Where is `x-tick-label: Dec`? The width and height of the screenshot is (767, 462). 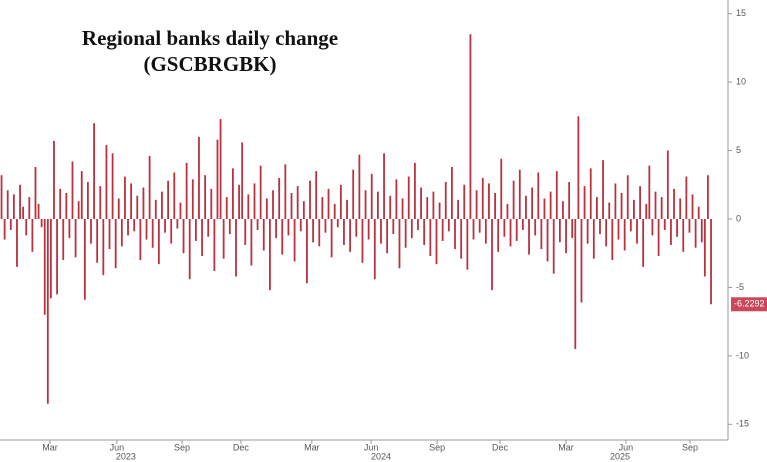 x-tick-label: Dec is located at coordinates (241, 447).